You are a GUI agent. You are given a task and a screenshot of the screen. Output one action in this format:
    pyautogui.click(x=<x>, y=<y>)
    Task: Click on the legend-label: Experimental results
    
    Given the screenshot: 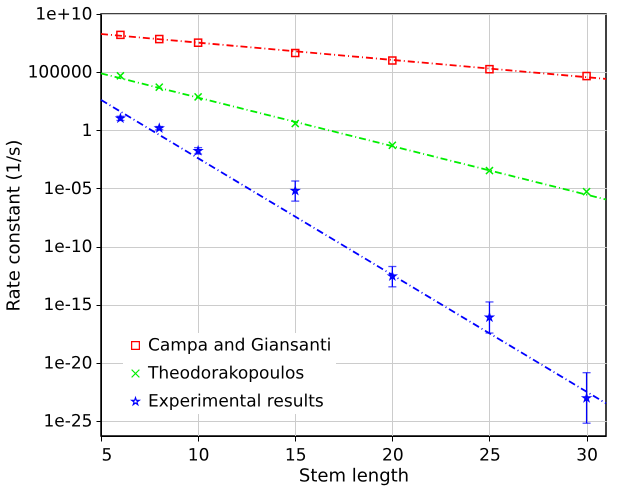 What is the action you would take?
    pyautogui.click(x=236, y=402)
    